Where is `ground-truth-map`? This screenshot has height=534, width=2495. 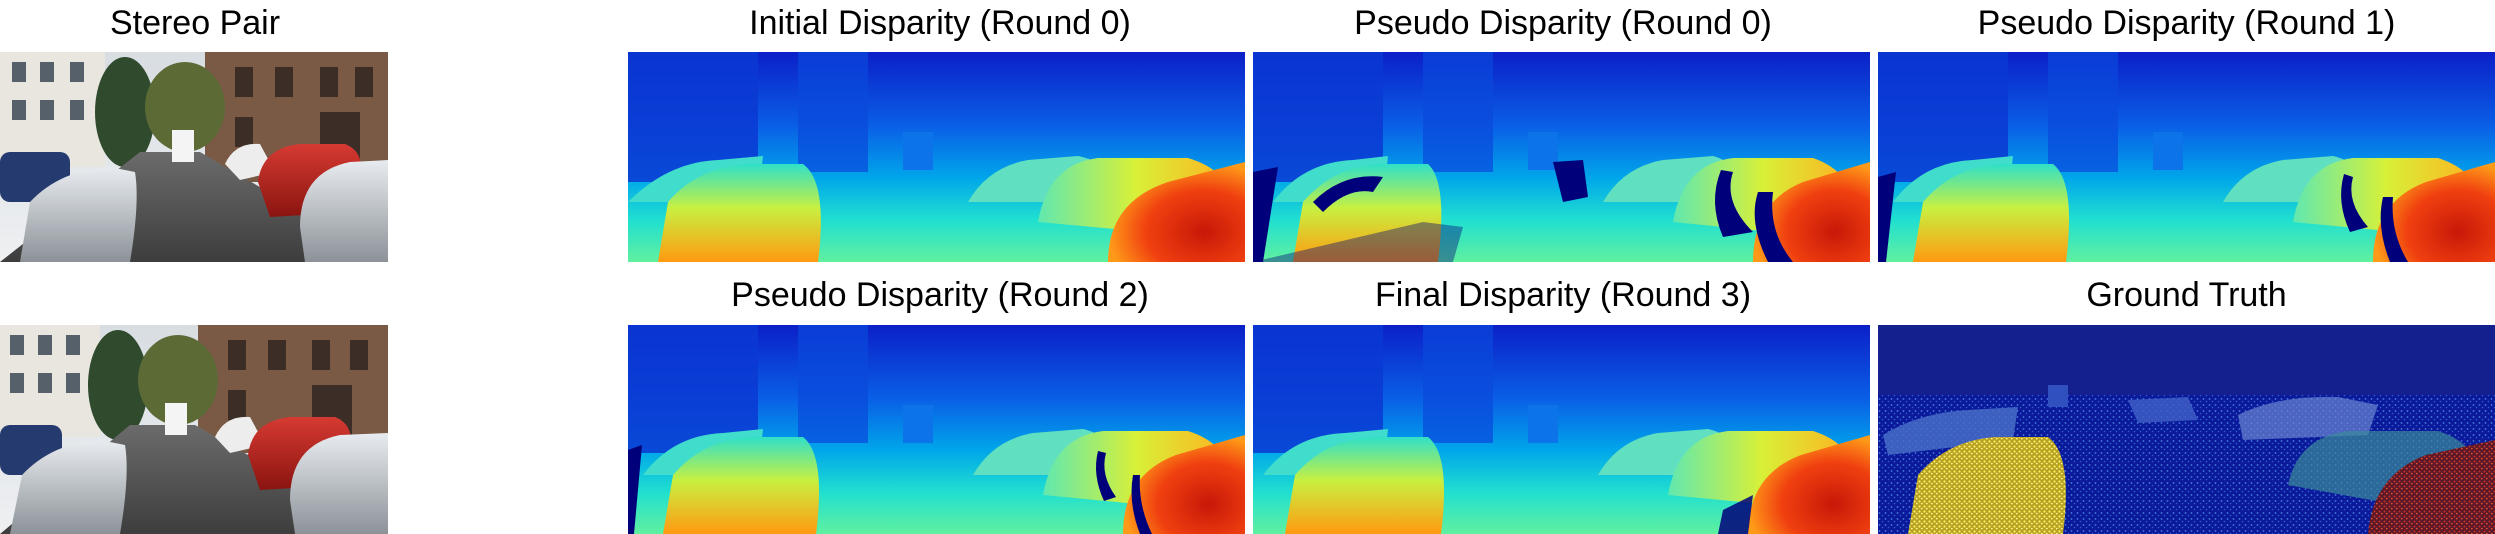 ground-truth-map is located at coordinates (2186, 429).